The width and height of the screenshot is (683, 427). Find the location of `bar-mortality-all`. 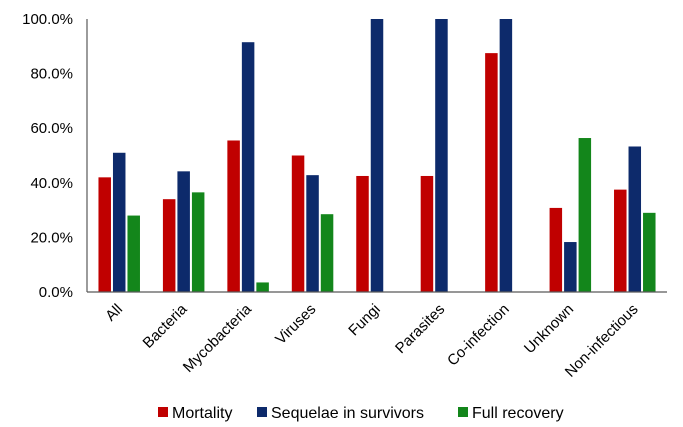

bar-mortality-all is located at coordinates (104, 234).